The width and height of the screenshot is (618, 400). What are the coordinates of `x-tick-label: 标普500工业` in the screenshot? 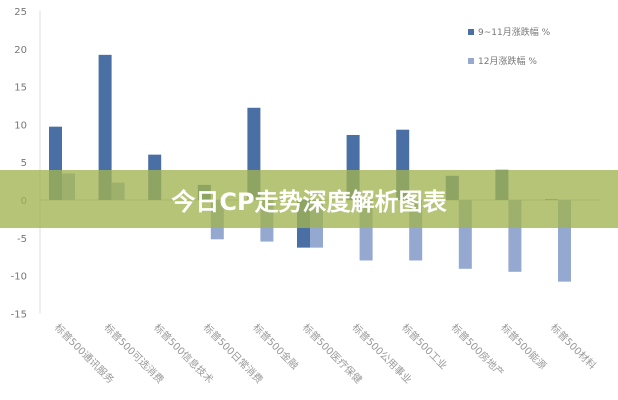 It's located at (424, 346).